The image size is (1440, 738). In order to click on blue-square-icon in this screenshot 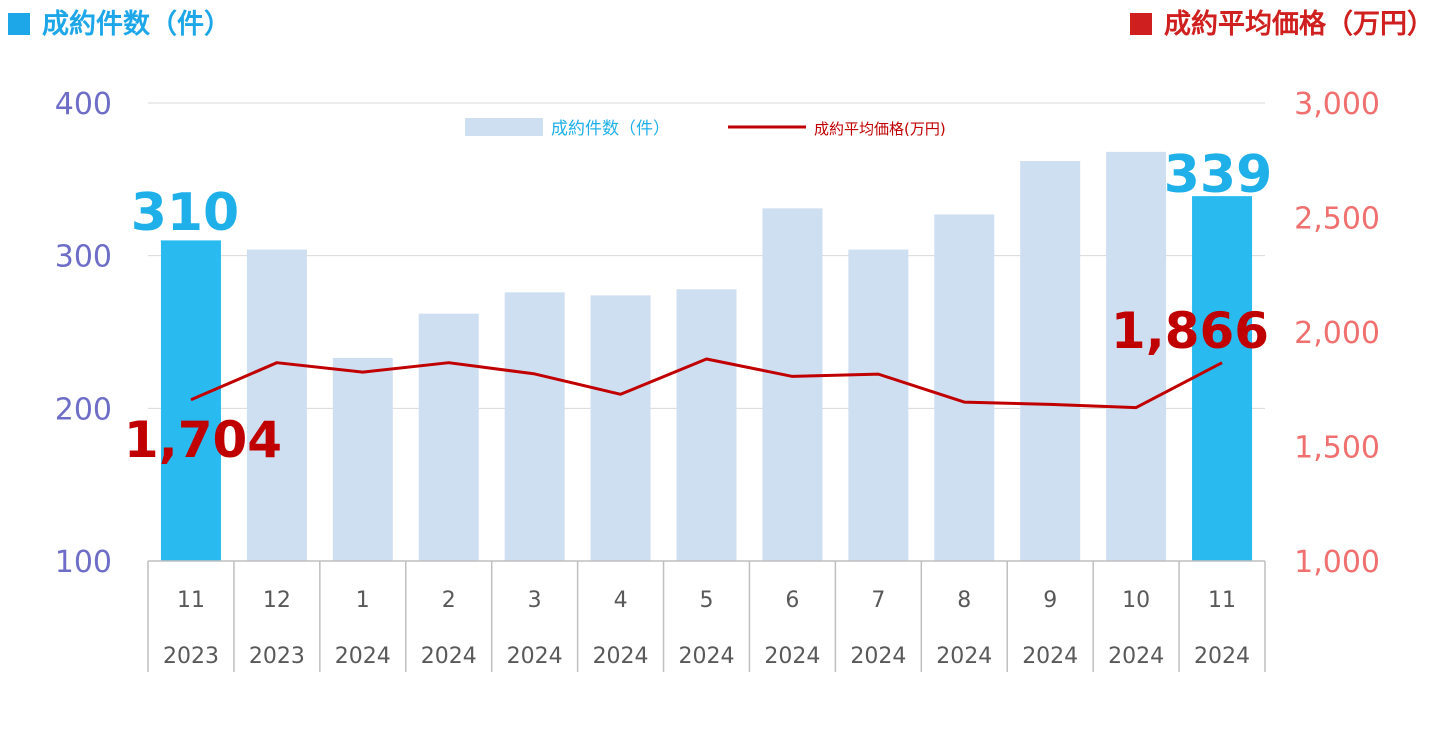, I will do `click(19, 24)`.